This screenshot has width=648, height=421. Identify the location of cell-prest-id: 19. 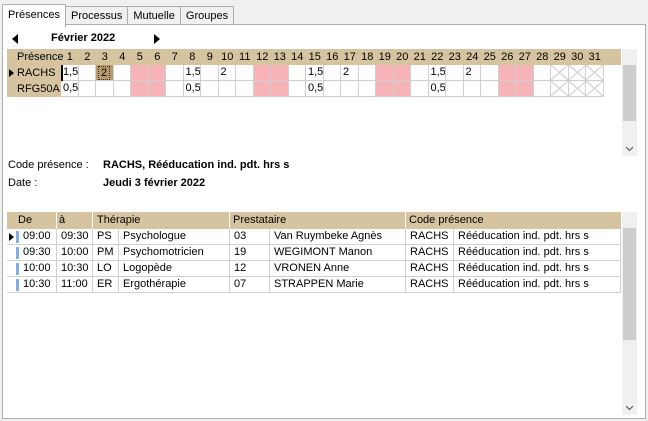
(250, 253).